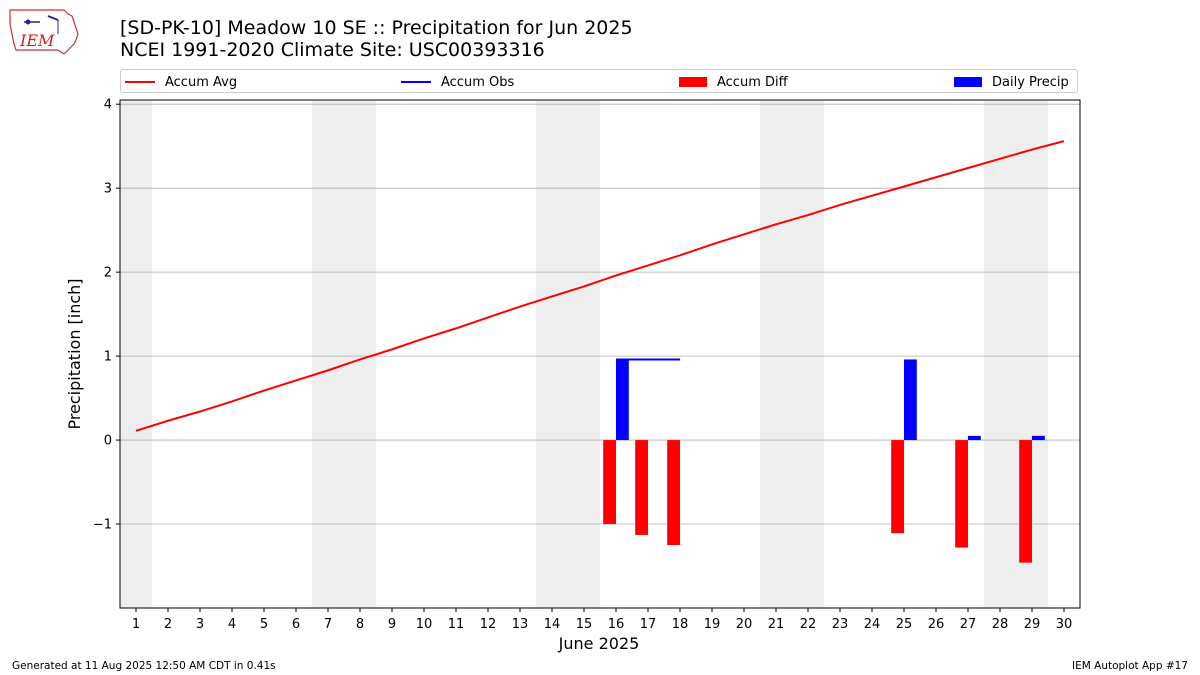  What do you see at coordinates (776, 624) in the screenshot?
I see `x-tick-label: 21` at bounding box center [776, 624].